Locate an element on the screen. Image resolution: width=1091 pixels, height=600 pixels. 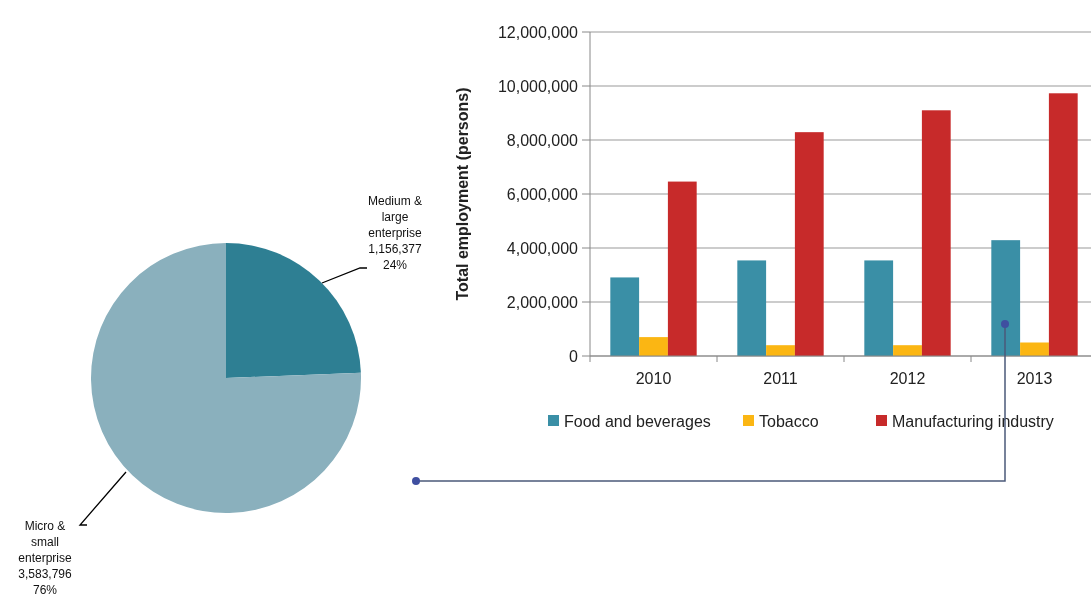
data-label: 3,583,796 76% is located at coordinates (45, 582).